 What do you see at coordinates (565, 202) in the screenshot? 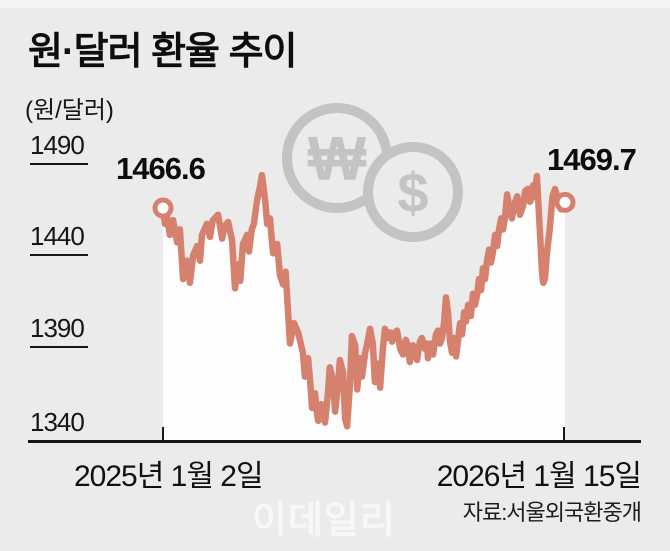
I see `end-marker` at bounding box center [565, 202].